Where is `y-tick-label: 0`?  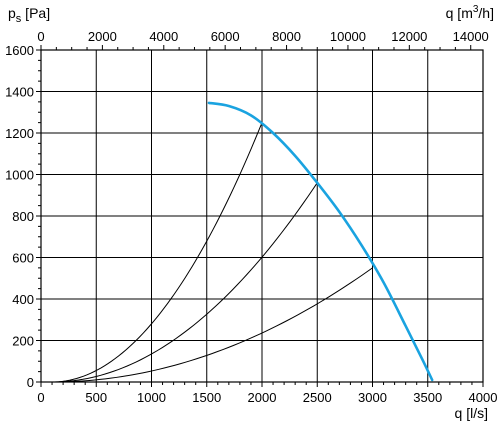 y-tick-label: 0 is located at coordinates (30, 382).